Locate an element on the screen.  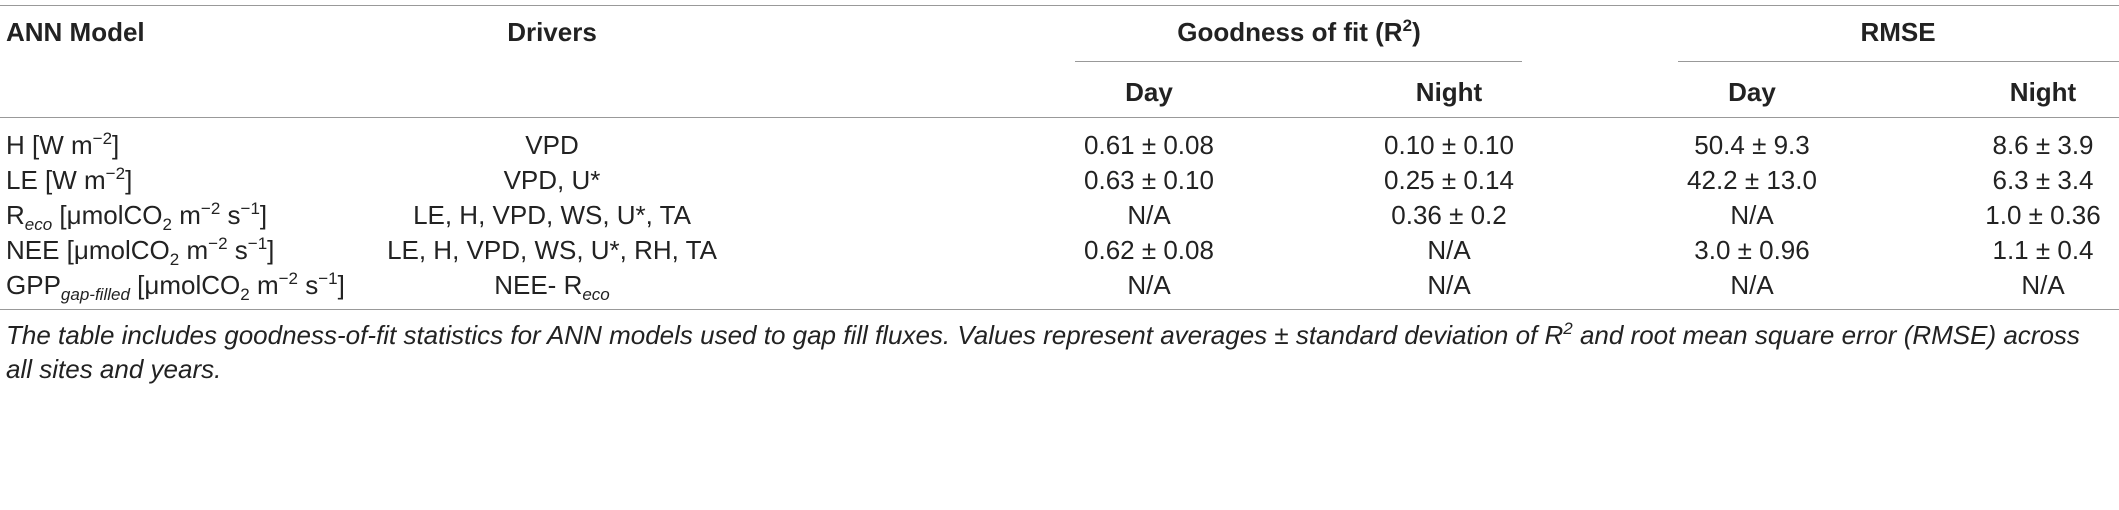
row-le-rmse-night: 6.3 ± 3.4 is located at coordinates (2043, 180).